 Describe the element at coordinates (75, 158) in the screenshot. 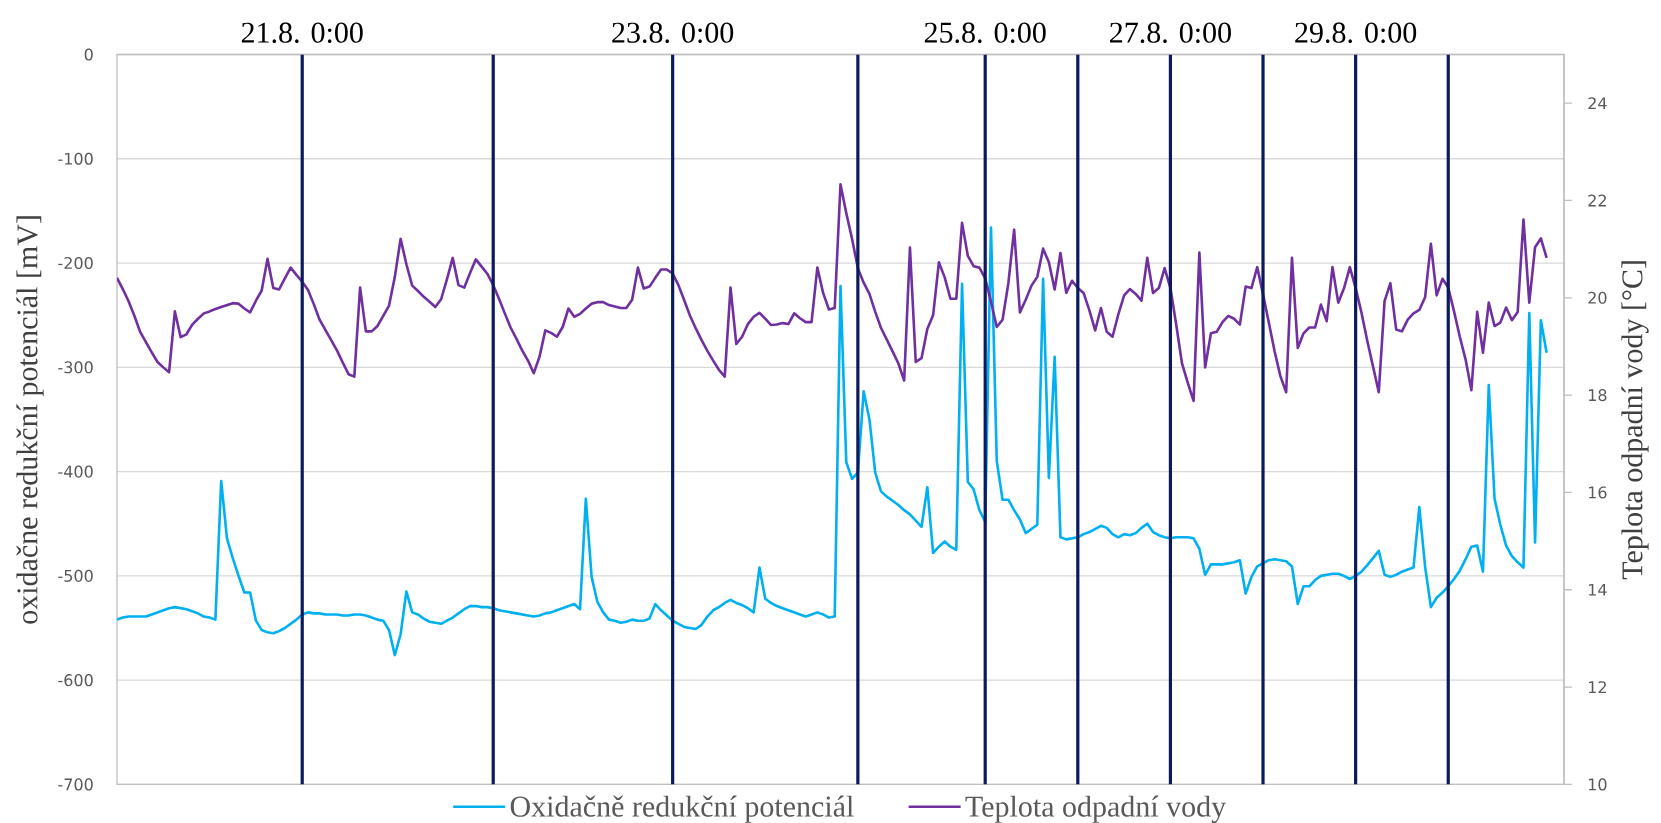

I see `y-tick-label: -100` at that location.